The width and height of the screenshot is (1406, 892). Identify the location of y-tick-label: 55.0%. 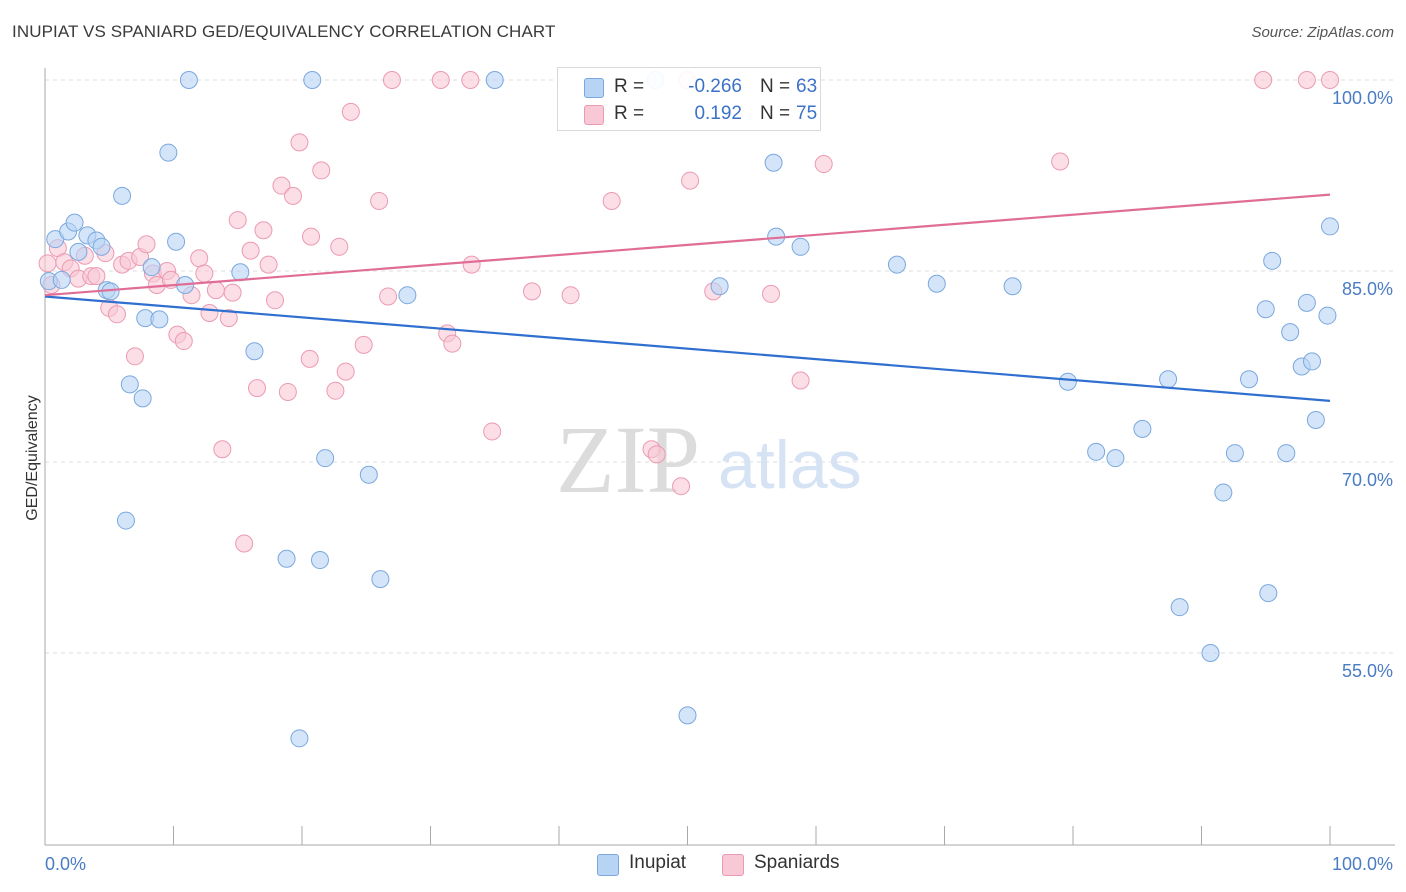
(1367, 671).